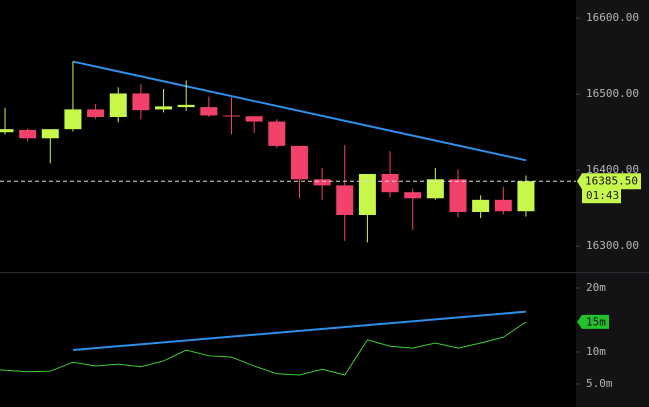 This screenshot has width=649, height=407. Describe the element at coordinates (612, 93) in the screenshot. I see `y-tick-label: 16500.00` at that location.